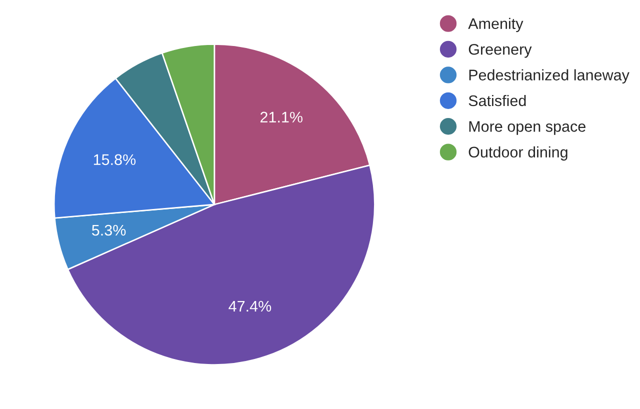 The height and width of the screenshot is (409, 640). I want to click on legend-label: Satisfied, so click(497, 100).